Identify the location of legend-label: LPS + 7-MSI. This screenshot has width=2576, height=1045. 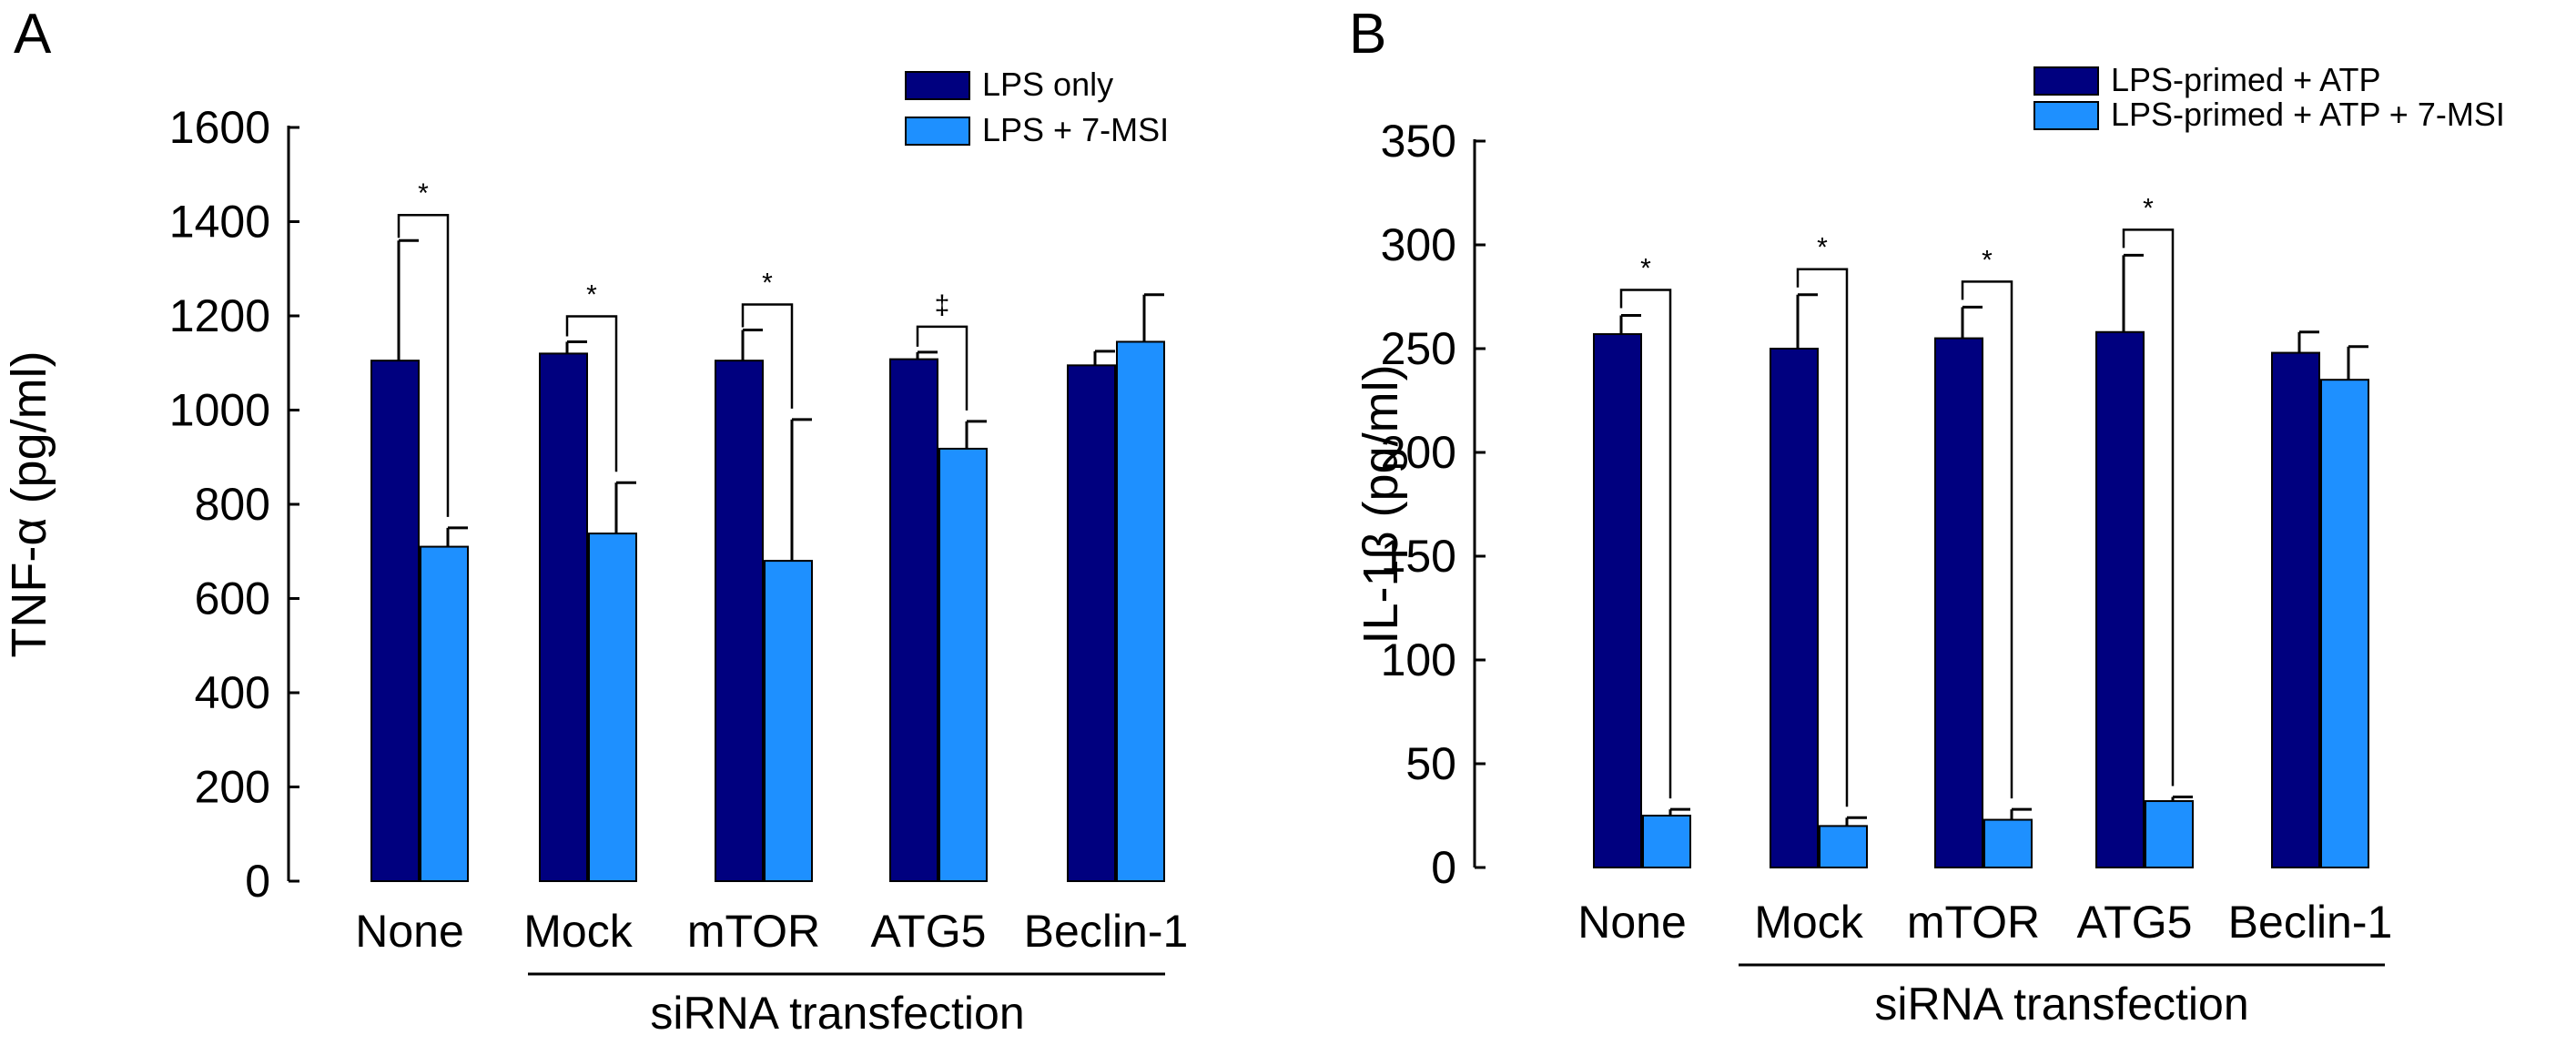
(1075, 129).